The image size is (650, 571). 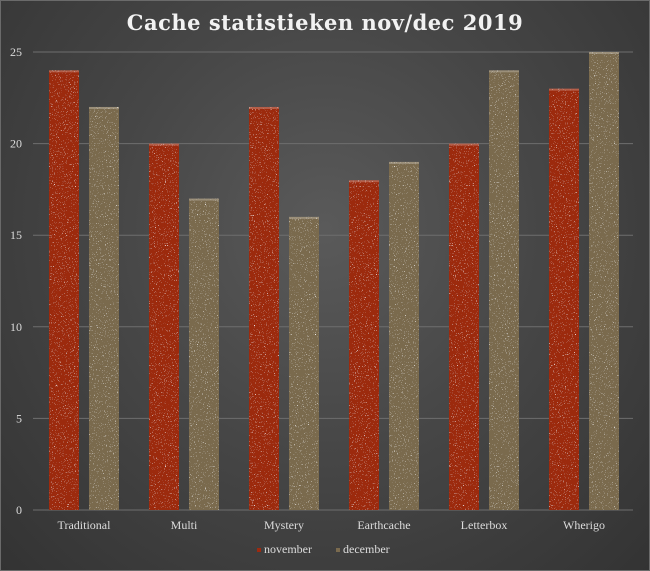 I want to click on y-tick-label: 25, so click(x=16, y=52).